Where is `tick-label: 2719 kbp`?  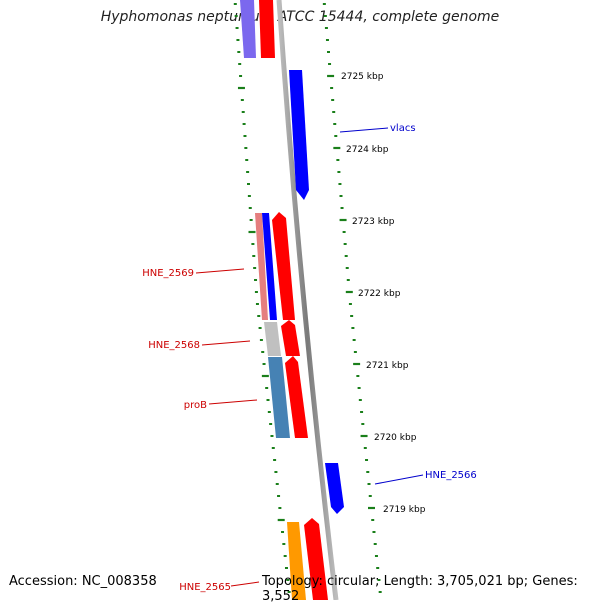
tick-label: 2719 kbp is located at coordinates (404, 510).